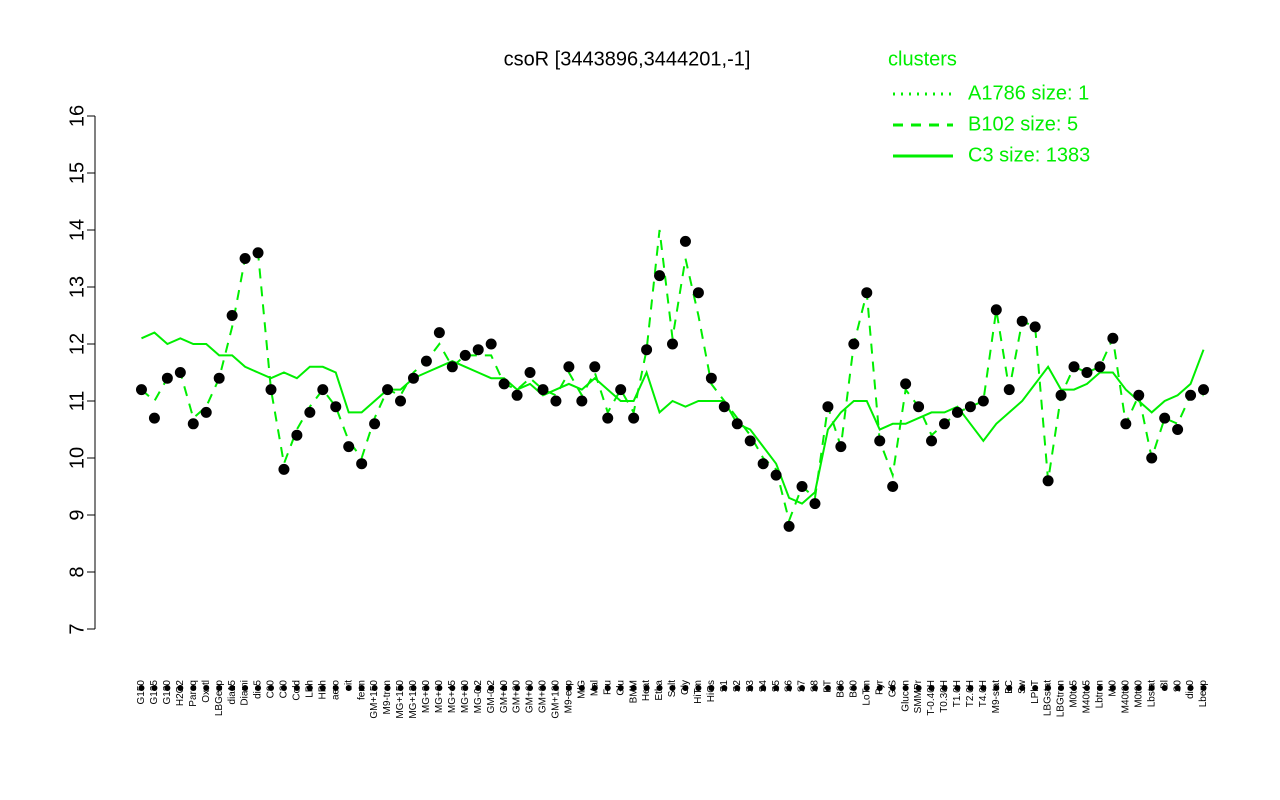  What do you see at coordinates (180, 693) in the screenshot?
I see `x-tick-label: H2O2` at bounding box center [180, 693].